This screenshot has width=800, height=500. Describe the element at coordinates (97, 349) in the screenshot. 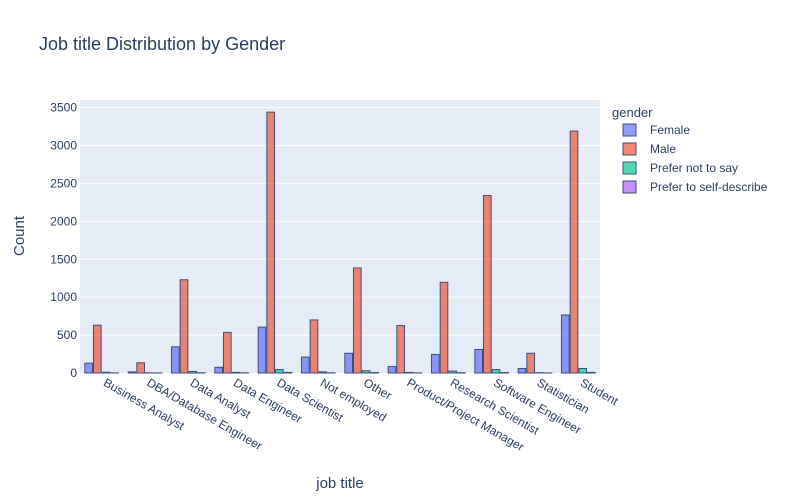

I see `bar-male-business-analyst` at that location.